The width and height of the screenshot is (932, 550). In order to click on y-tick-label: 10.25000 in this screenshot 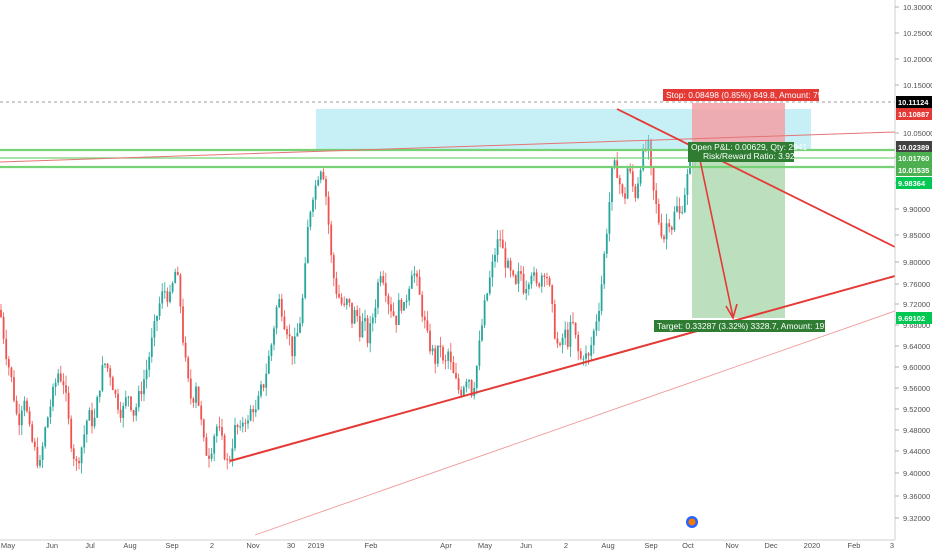, I will do `click(917, 33)`.